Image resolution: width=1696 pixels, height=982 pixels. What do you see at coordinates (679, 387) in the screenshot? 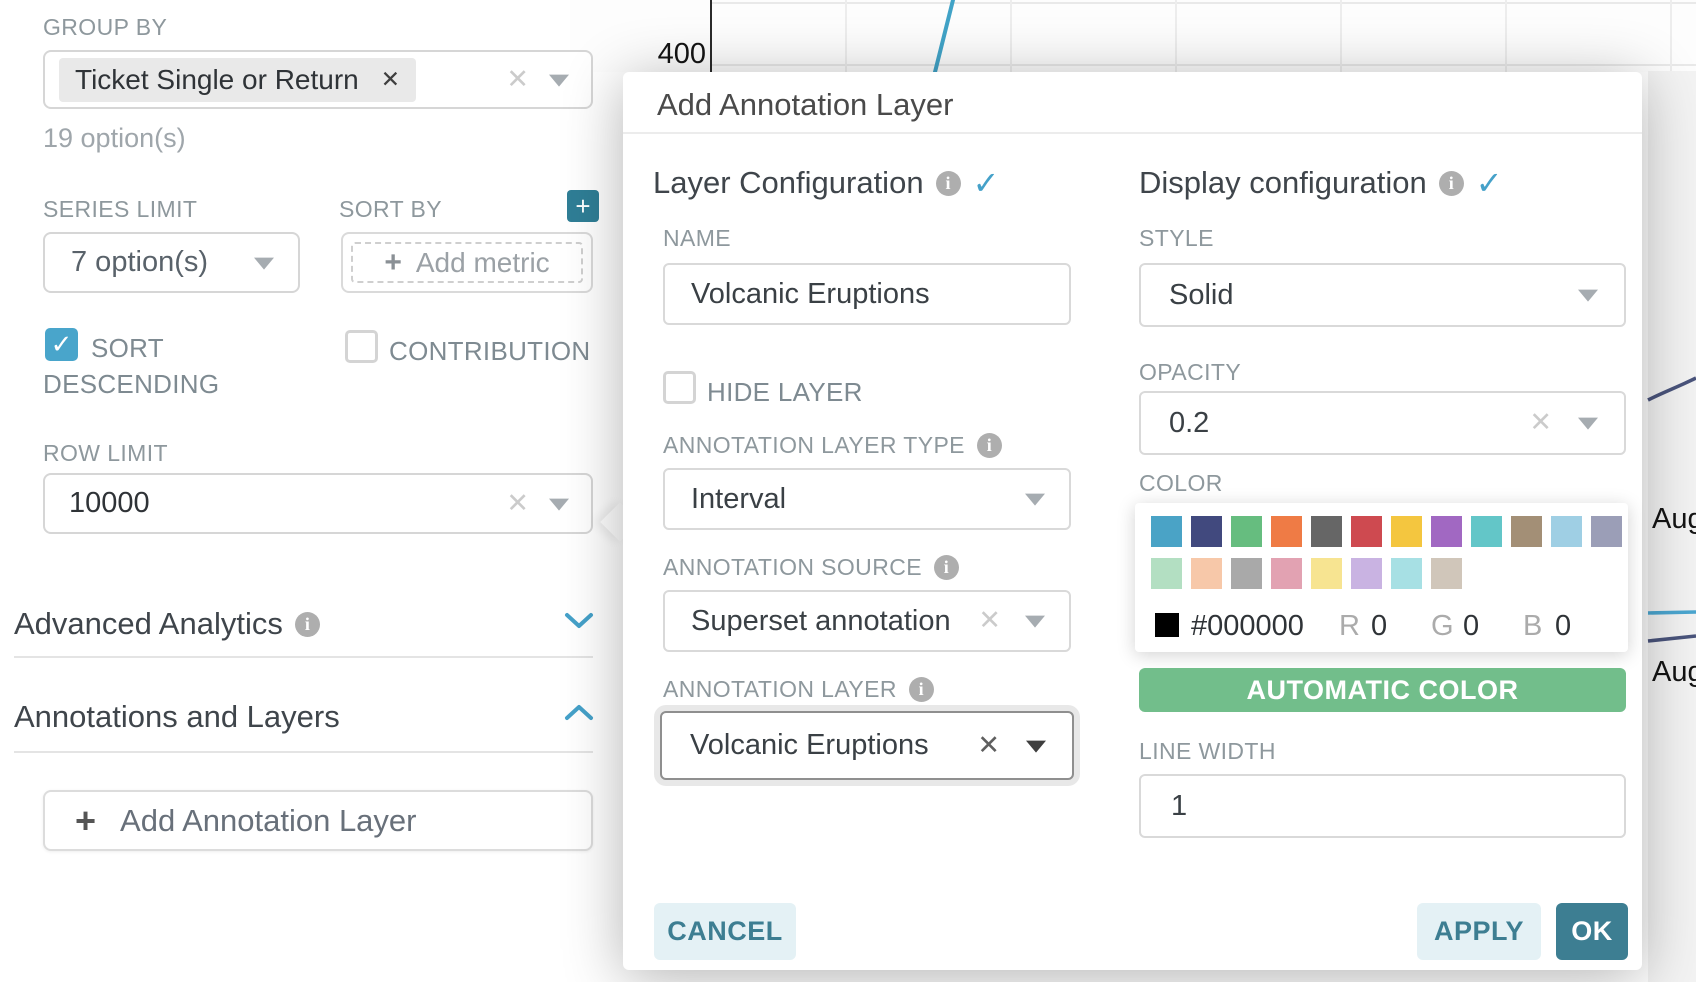
I see `hide-layer-checkbox` at bounding box center [679, 387].